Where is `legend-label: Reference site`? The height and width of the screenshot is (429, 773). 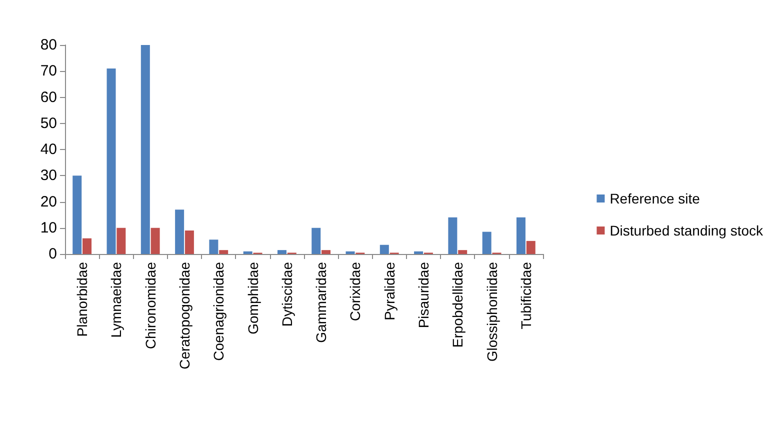 legend-label: Reference site is located at coordinates (655, 198).